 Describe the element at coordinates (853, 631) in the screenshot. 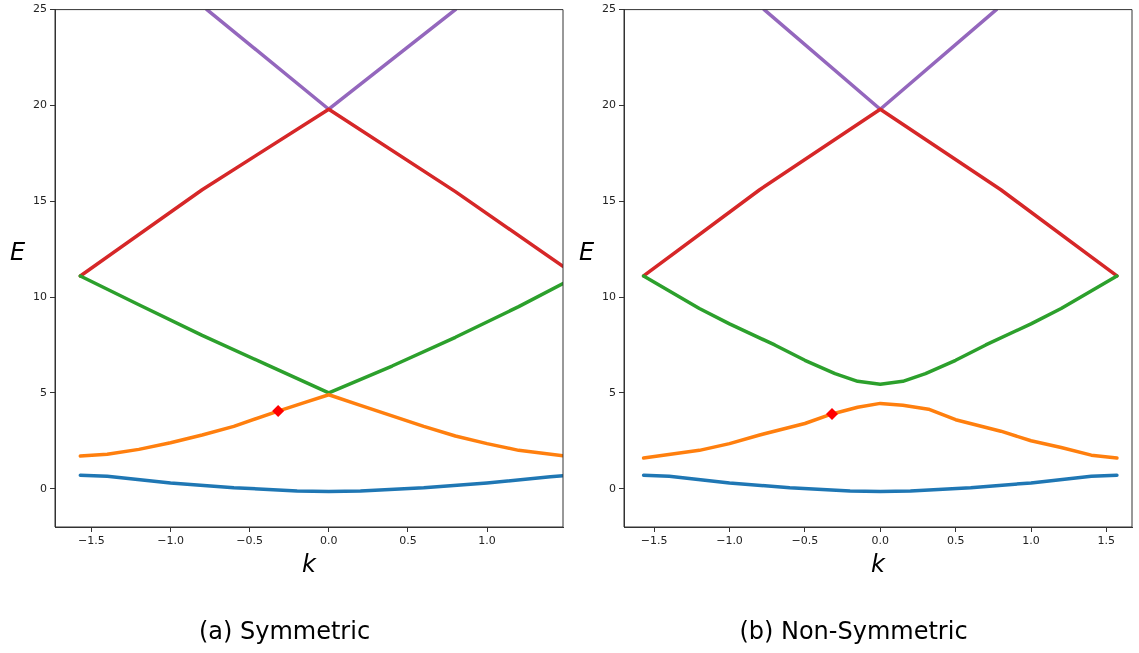

I see `text: (b) Non-Symmetric` at that location.